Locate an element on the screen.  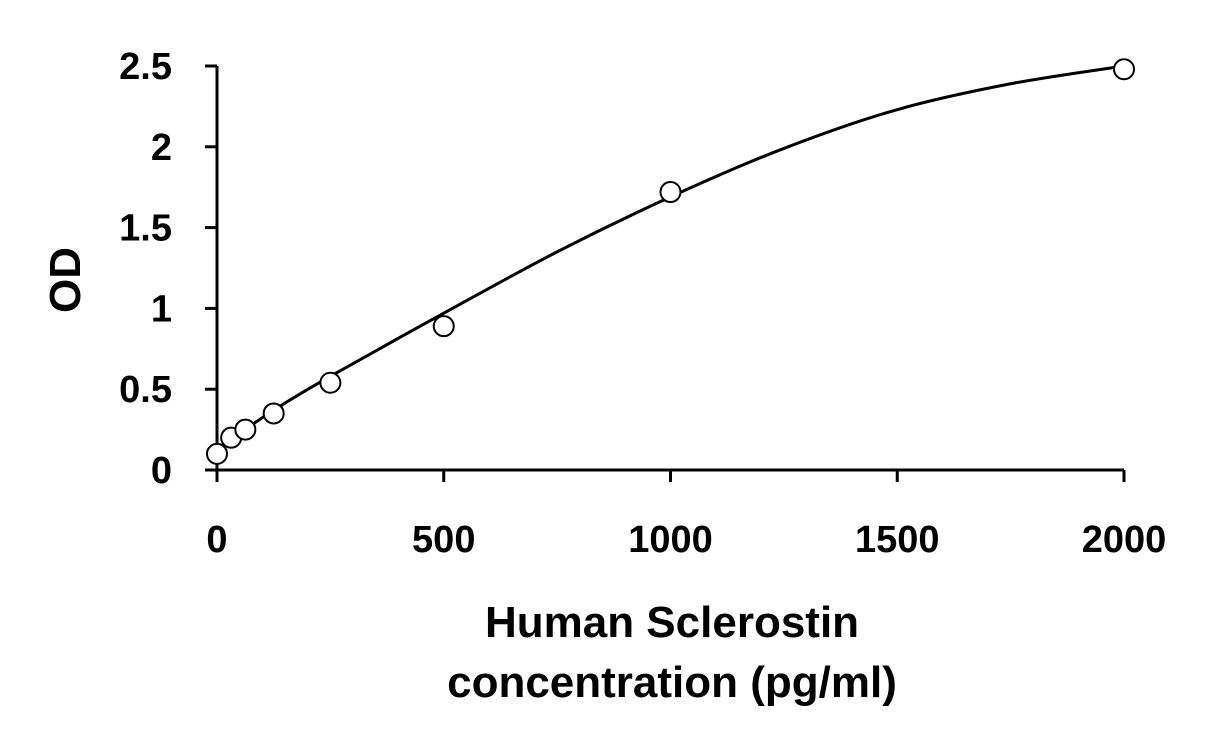
y-axis-title: OD is located at coordinates (65, 280).